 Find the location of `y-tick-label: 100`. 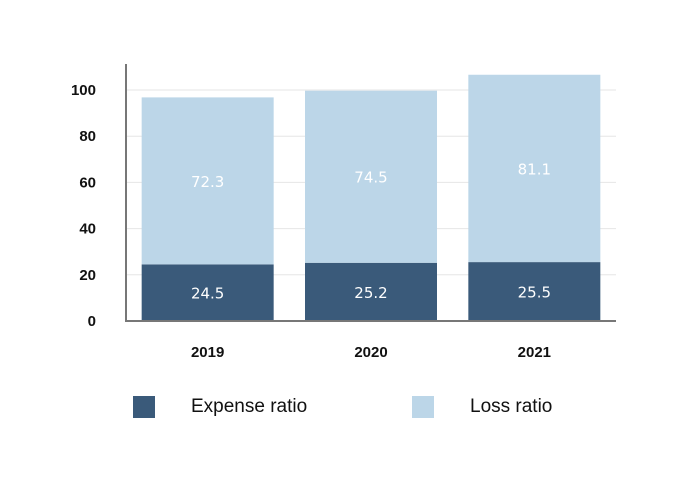

y-tick-label: 100 is located at coordinates (83, 90).